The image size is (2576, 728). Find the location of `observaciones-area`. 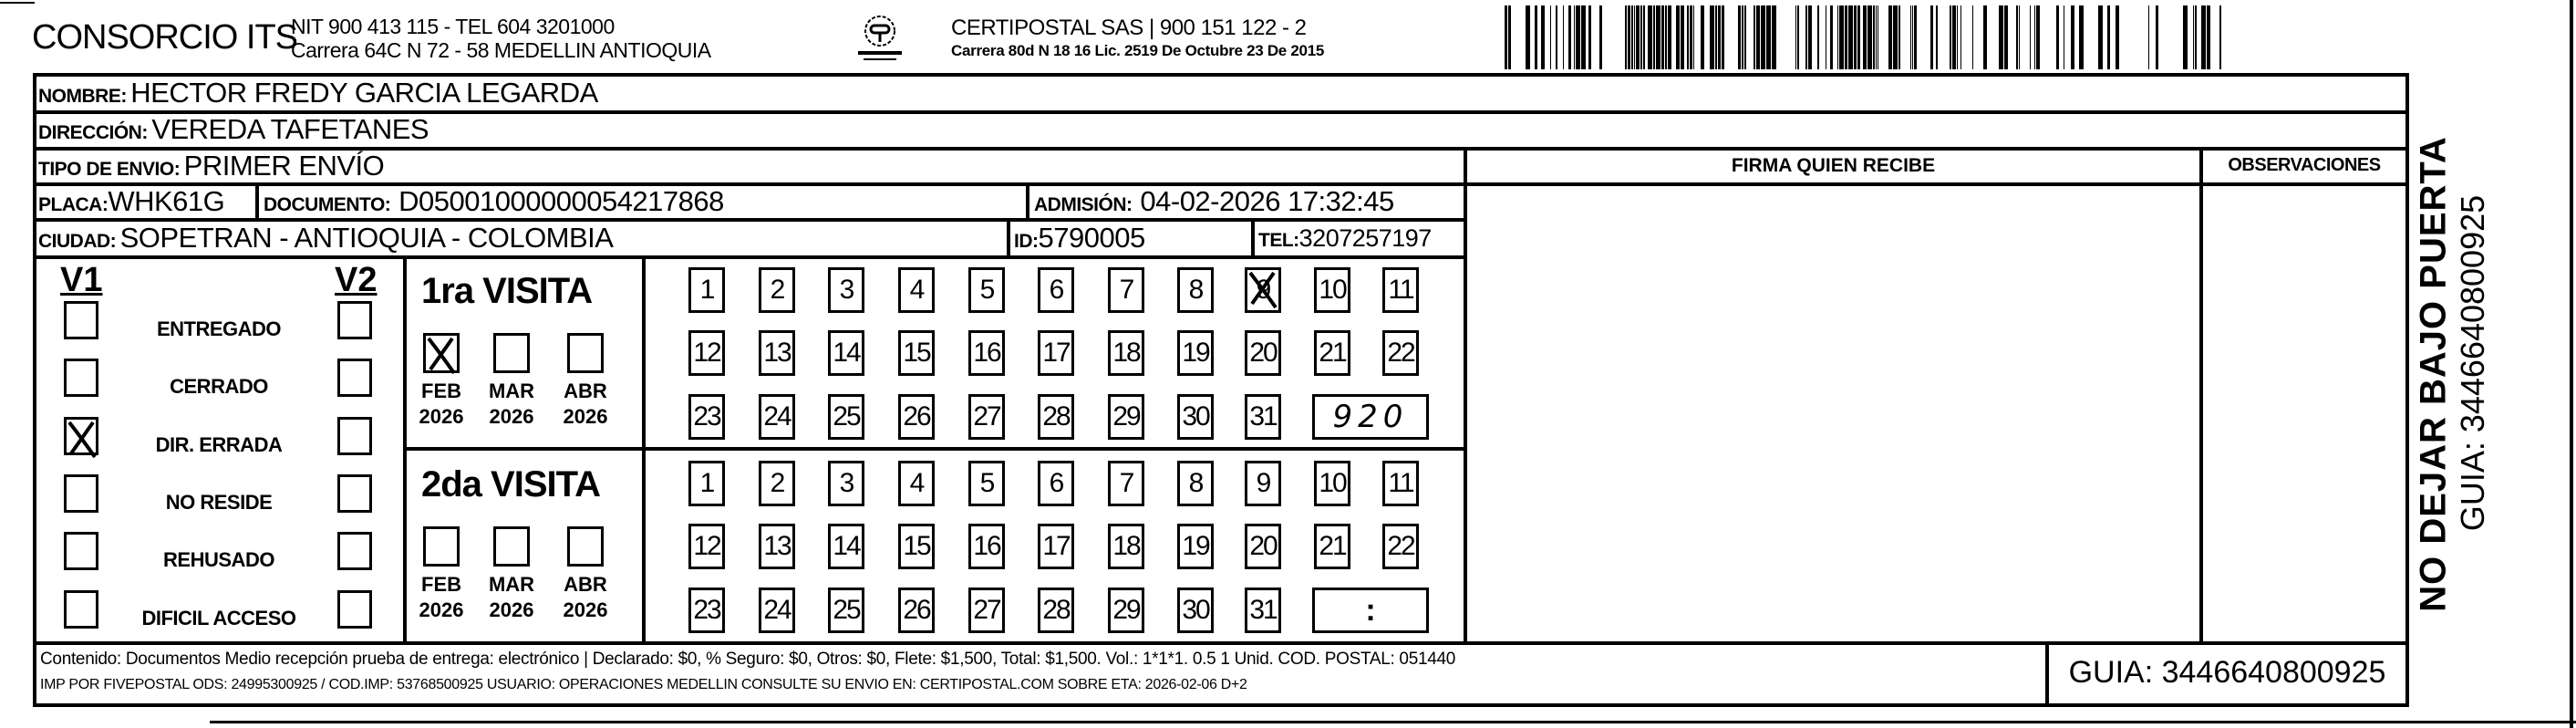

observaciones-area is located at coordinates (2304, 413).